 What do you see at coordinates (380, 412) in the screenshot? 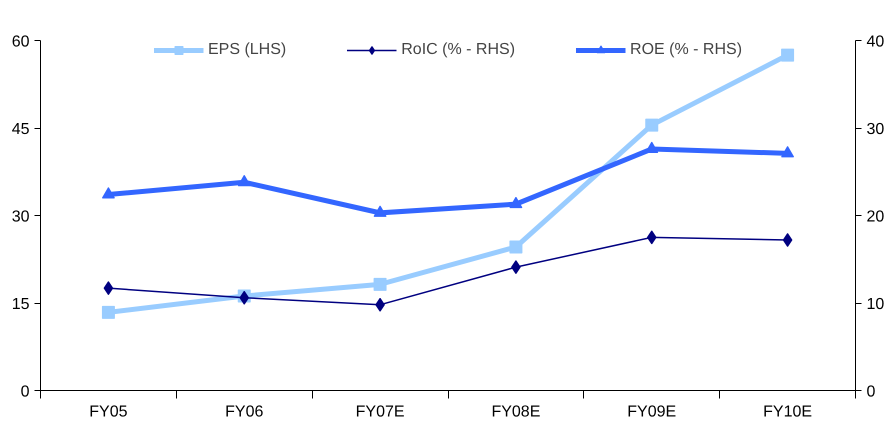
I see `x-tick-label: FY07E` at bounding box center [380, 412].